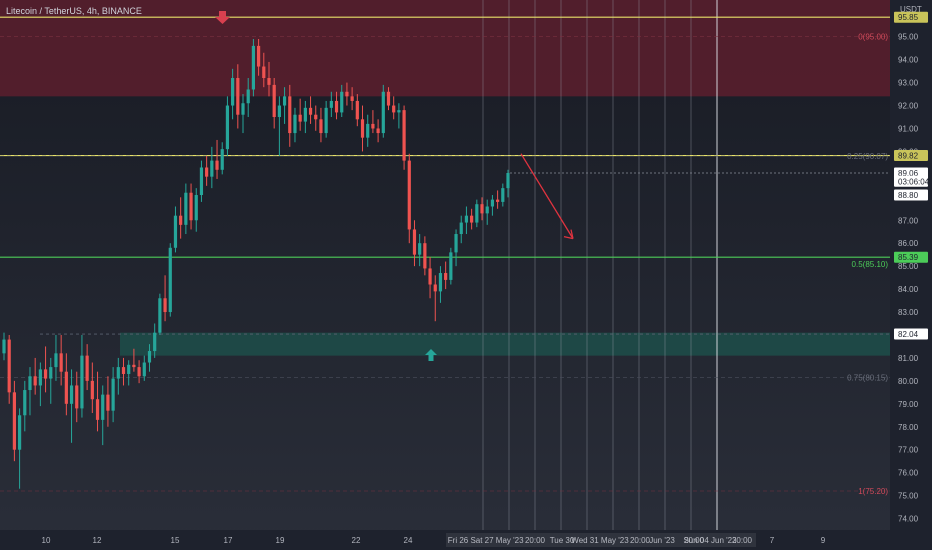 The image size is (932, 550). What do you see at coordinates (908, 156) in the screenshot?
I see `price-label: 89.82` at bounding box center [908, 156].